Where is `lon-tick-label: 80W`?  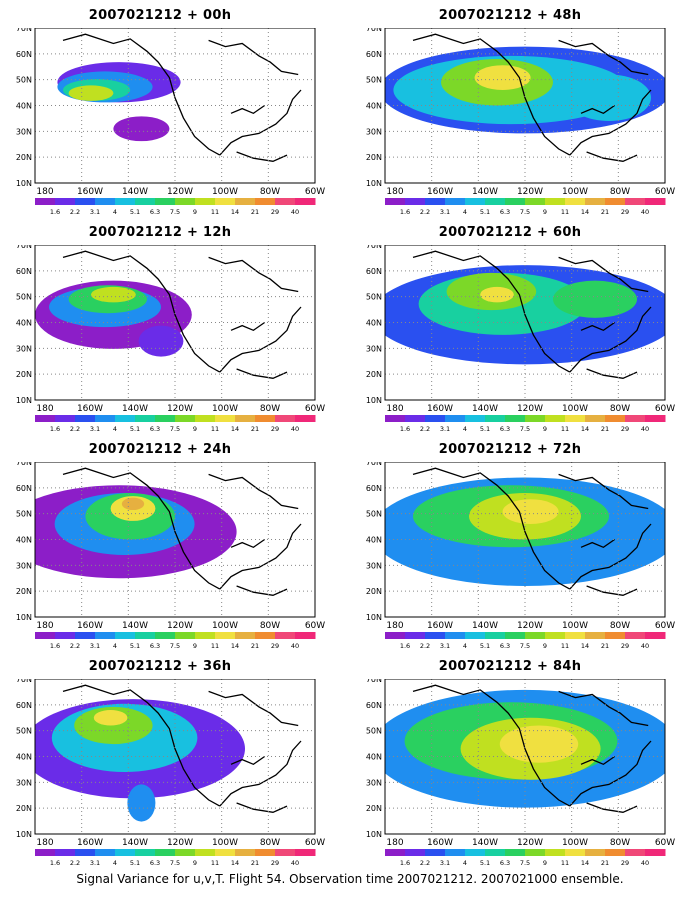
lon-tick-label: 80W is located at coordinates (620, 409).